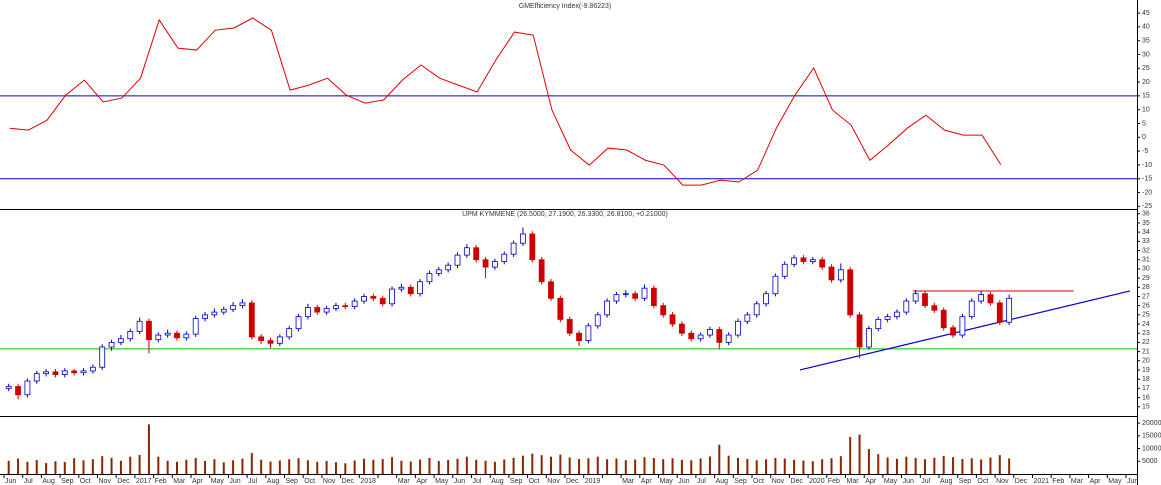  What do you see at coordinates (565, 6) in the screenshot?
I see `indicator-title: GMEfficiency Index(-9.86223)` at bounding box center [565, 6].